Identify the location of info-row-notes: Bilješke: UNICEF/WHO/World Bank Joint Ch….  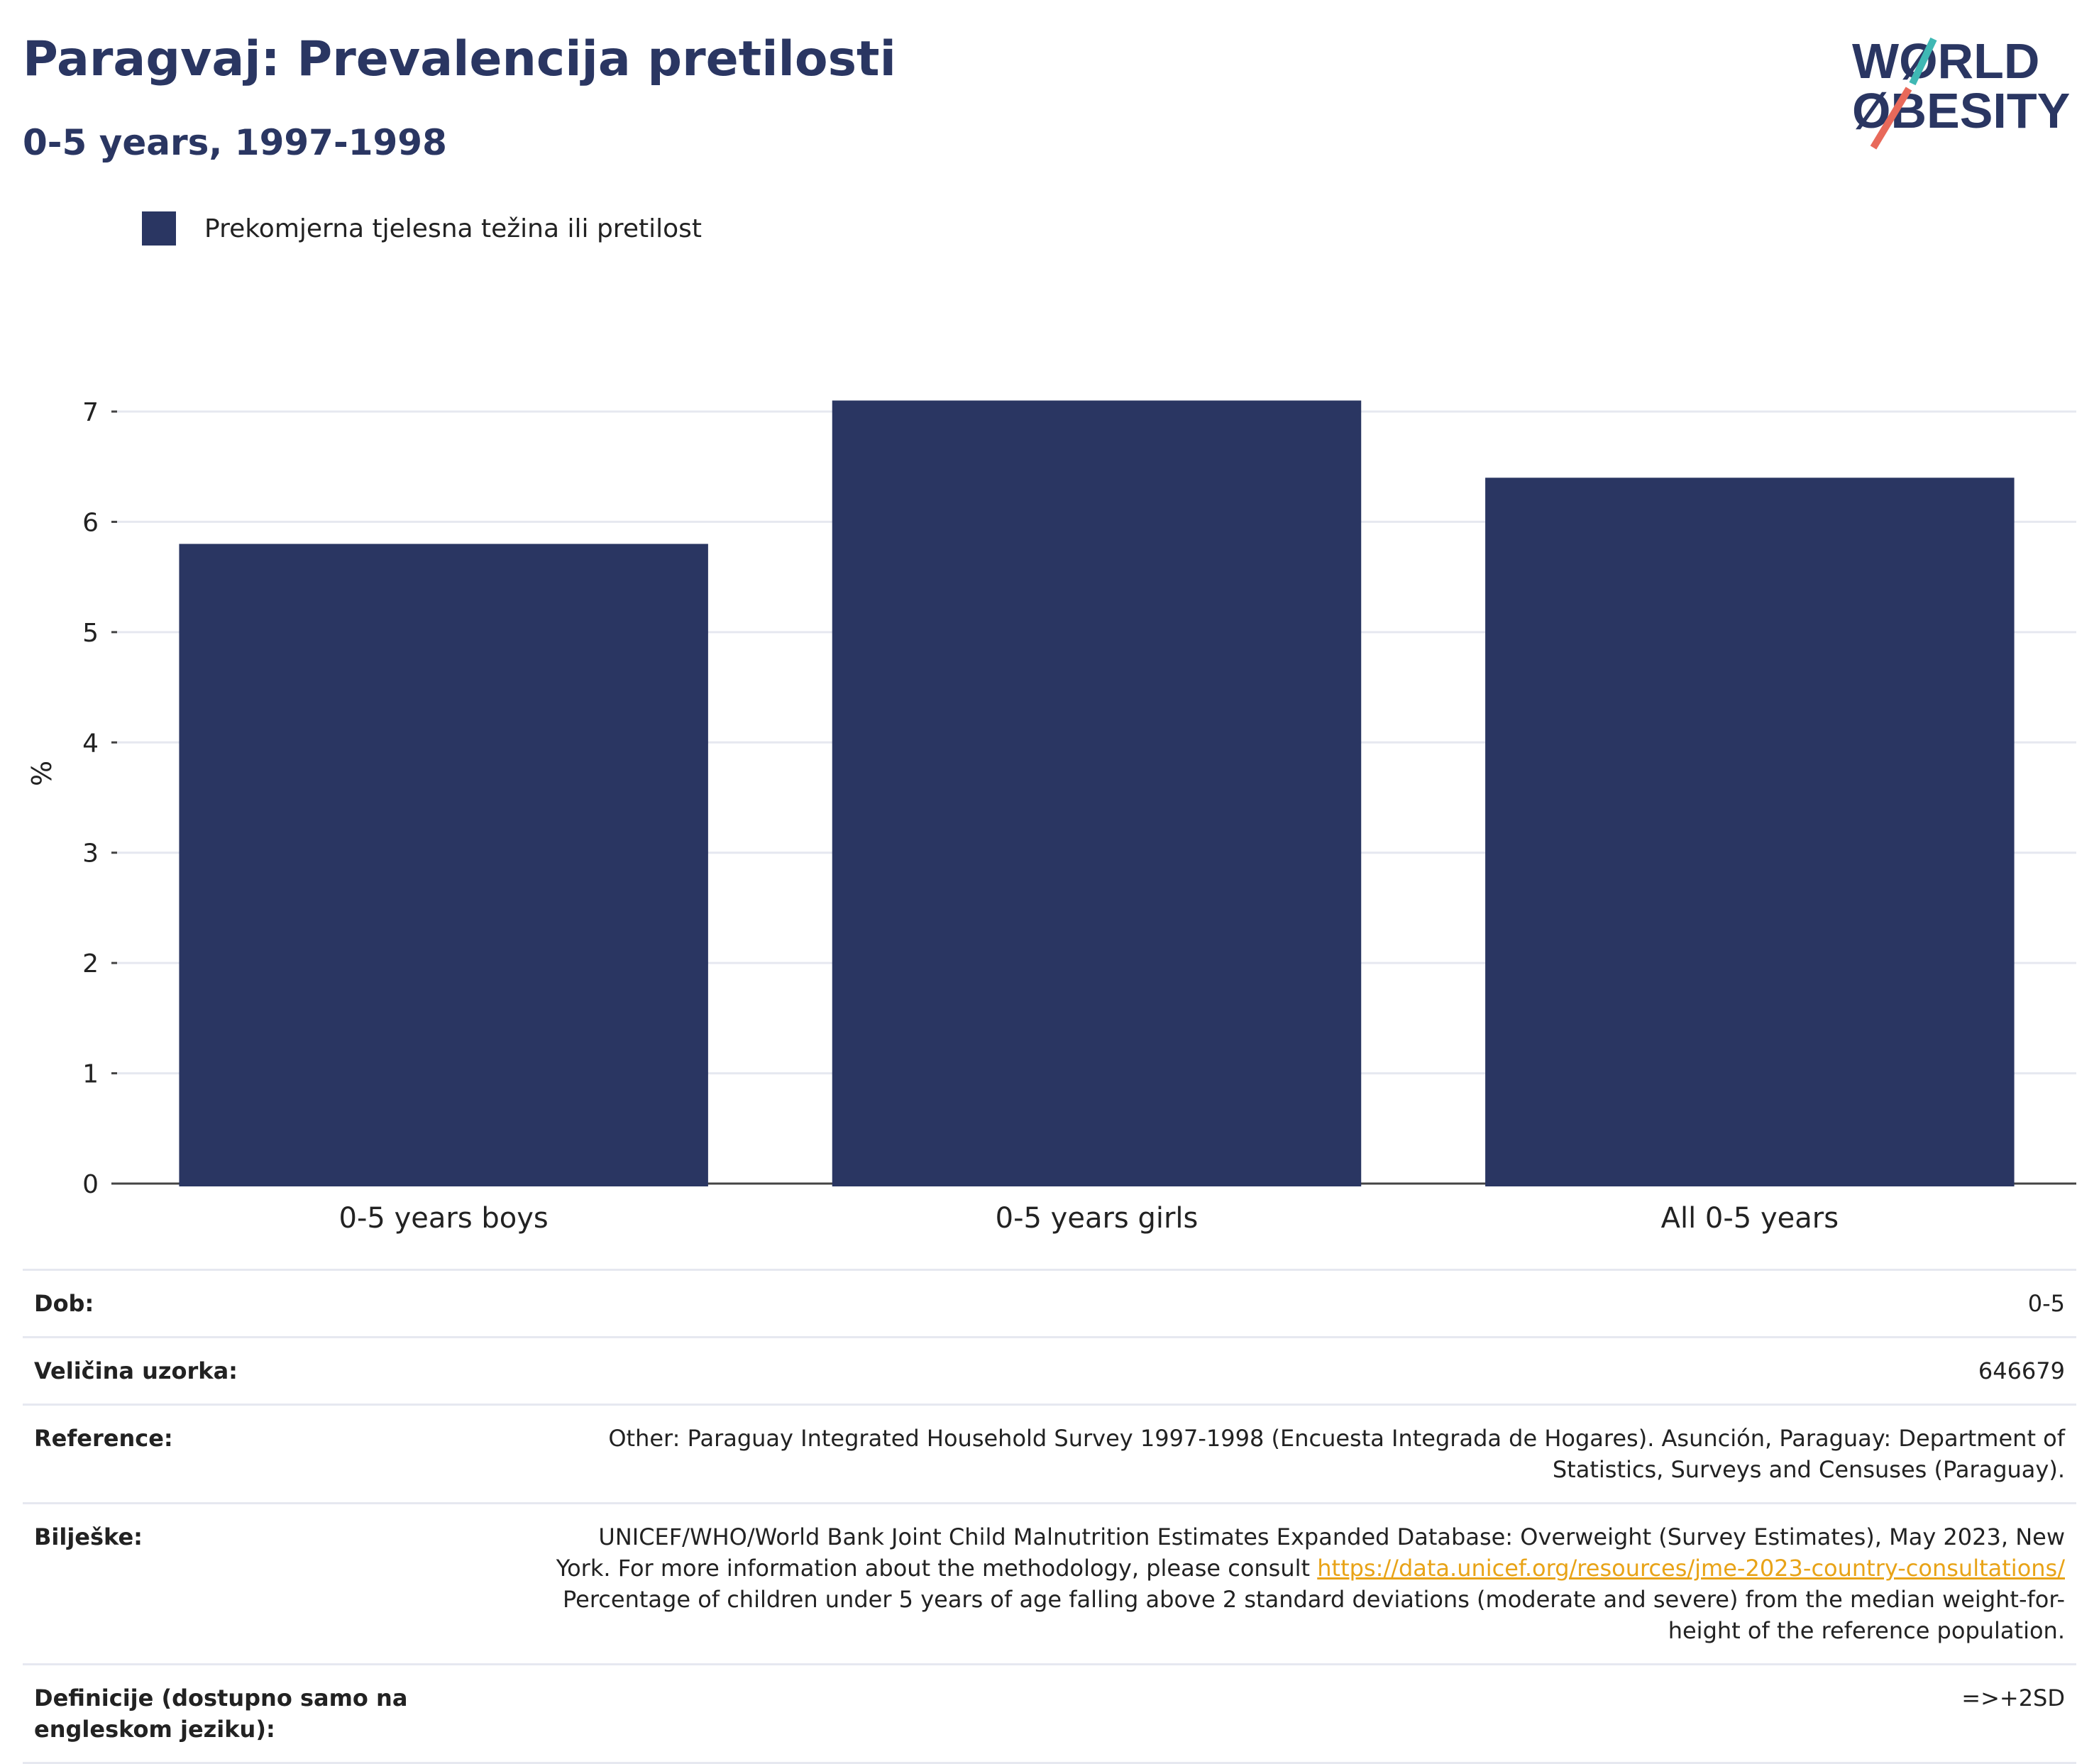
(1049, 1582).